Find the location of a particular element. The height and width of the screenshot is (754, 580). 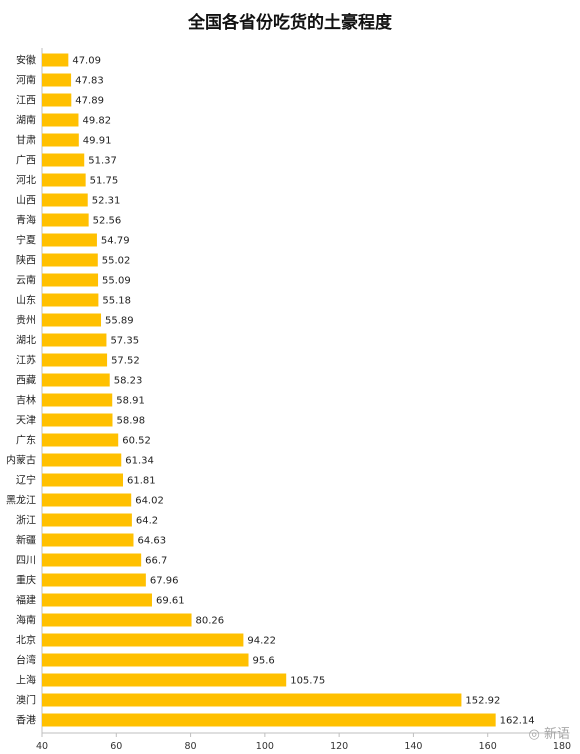

data-label: 55.18 is located at coordinates (116, 301).